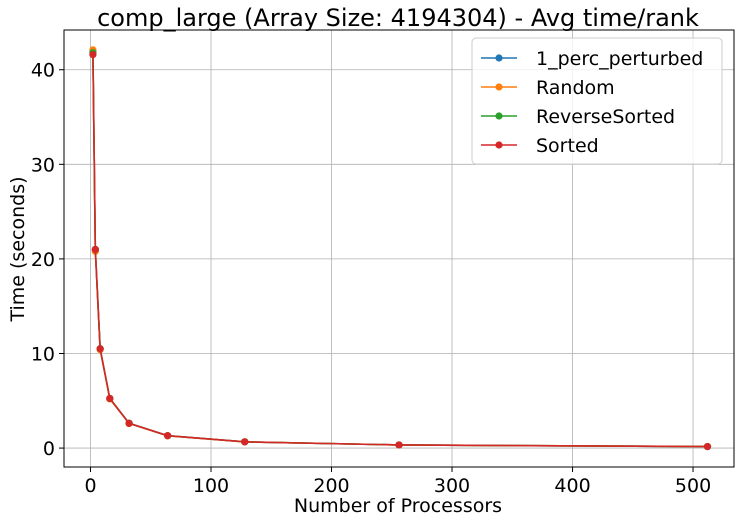 This screenshot has height=523, width=739. Describe the element at coordinates (572, 486) in the screenshot. I see `x-tick-label: 400` at that location.